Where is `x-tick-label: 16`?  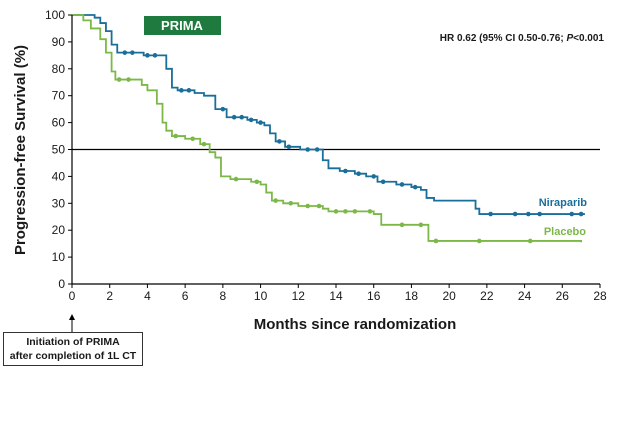 x-tick-label: 16 is located at coordinates (374, 296).